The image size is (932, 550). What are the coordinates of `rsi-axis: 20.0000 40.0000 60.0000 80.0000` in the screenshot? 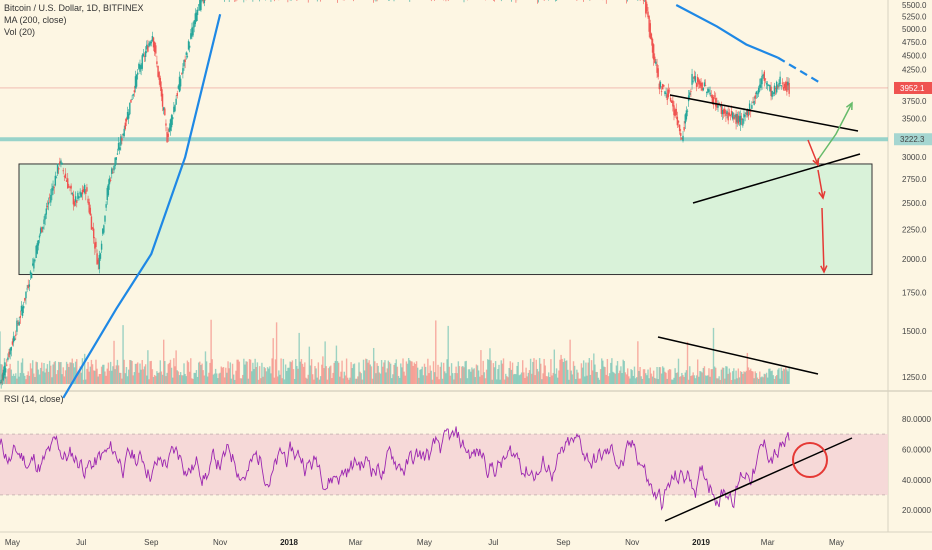 It's located at (916, 465).